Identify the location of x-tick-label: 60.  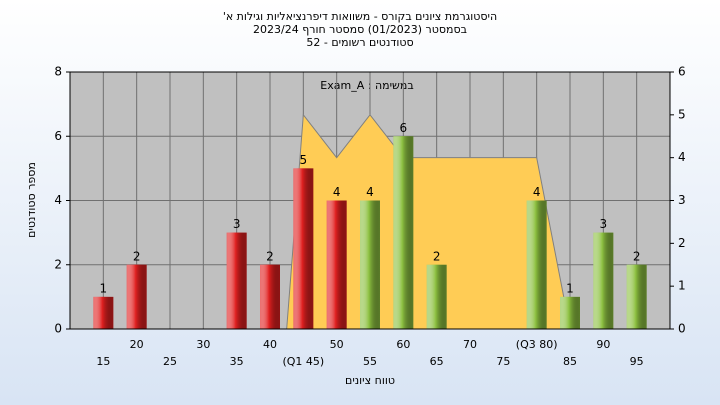
(403, 344).